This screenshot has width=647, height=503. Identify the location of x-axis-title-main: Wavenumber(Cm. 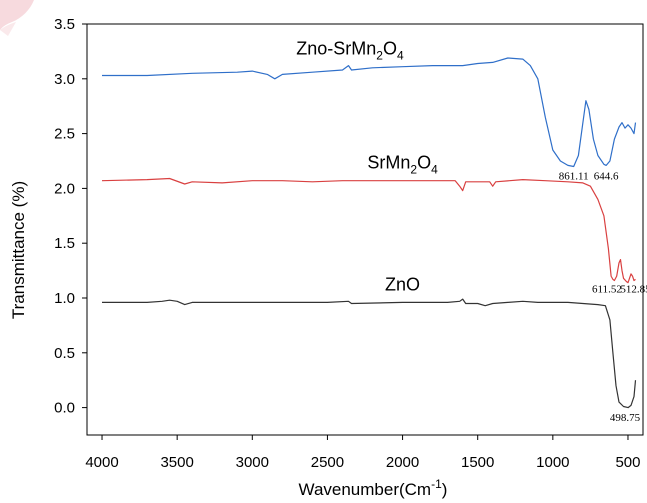
(365, 489).